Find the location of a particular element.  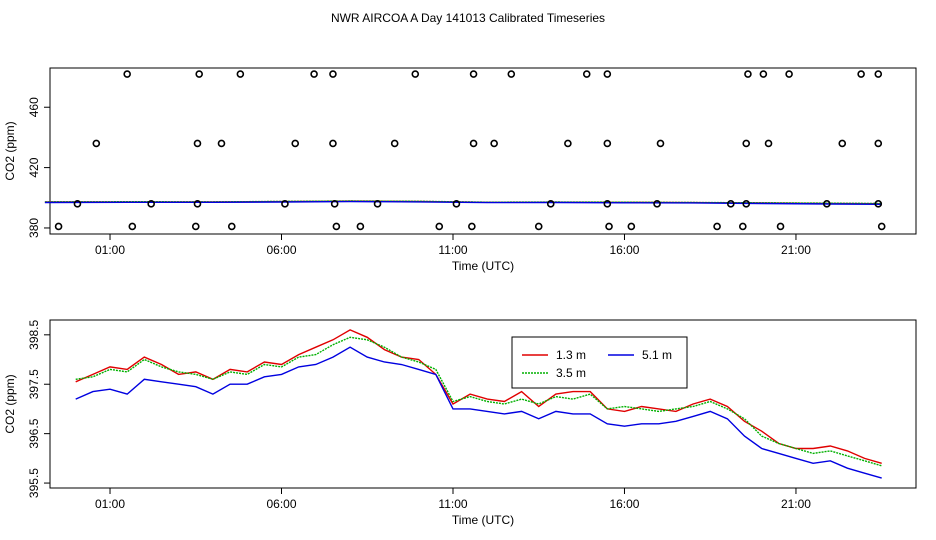

legend: 1.3 m 3.5 m 5.1 m is located at coordinates (599, 362).